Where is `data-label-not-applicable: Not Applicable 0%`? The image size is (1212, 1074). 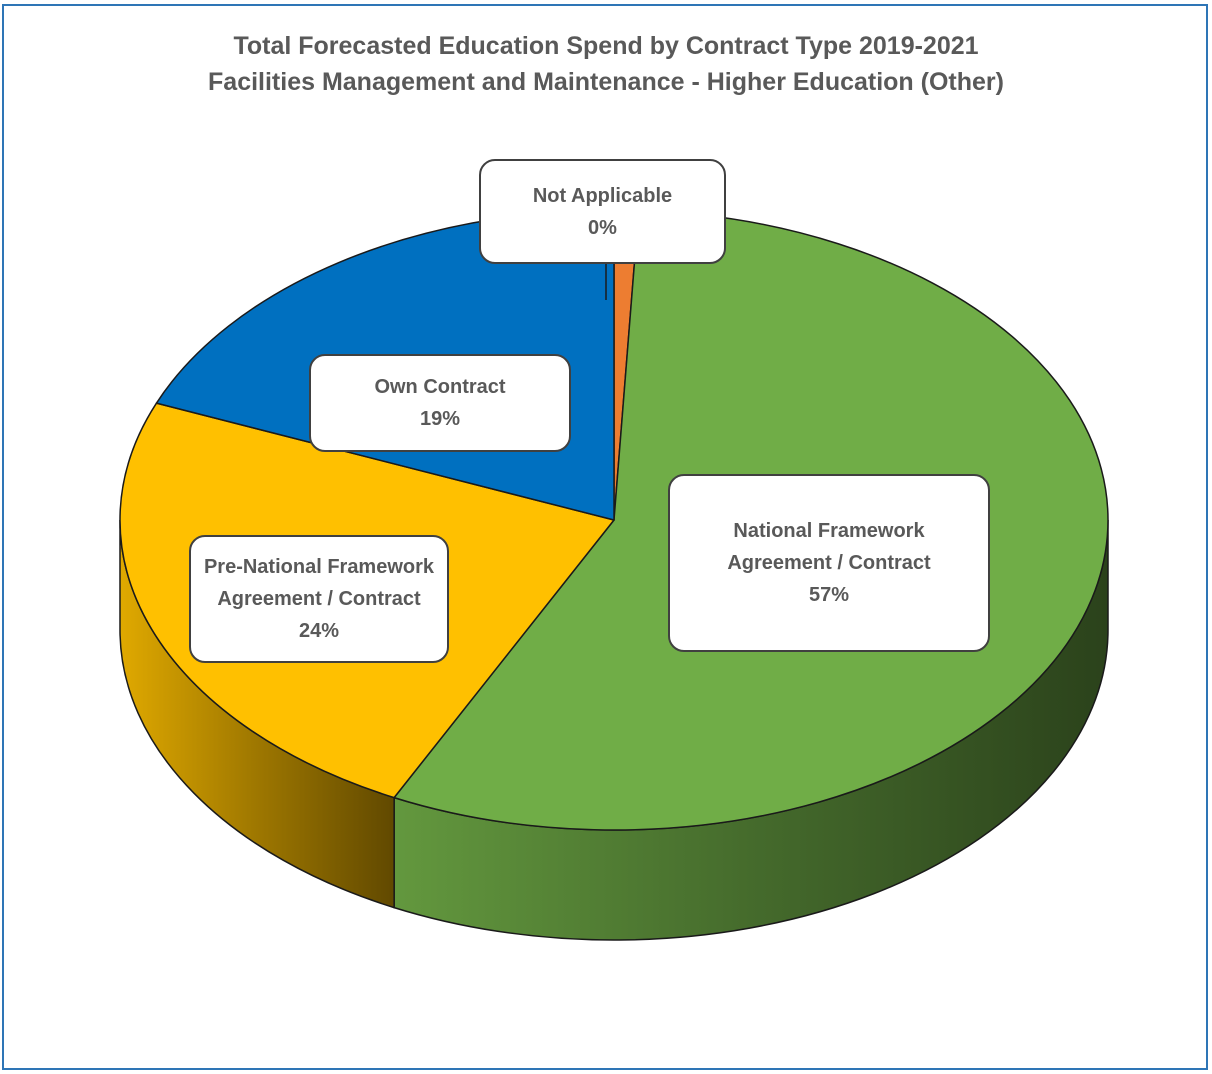
data-label-not-applicable: Not Applicable 0% is located at coordinates (602, 211).